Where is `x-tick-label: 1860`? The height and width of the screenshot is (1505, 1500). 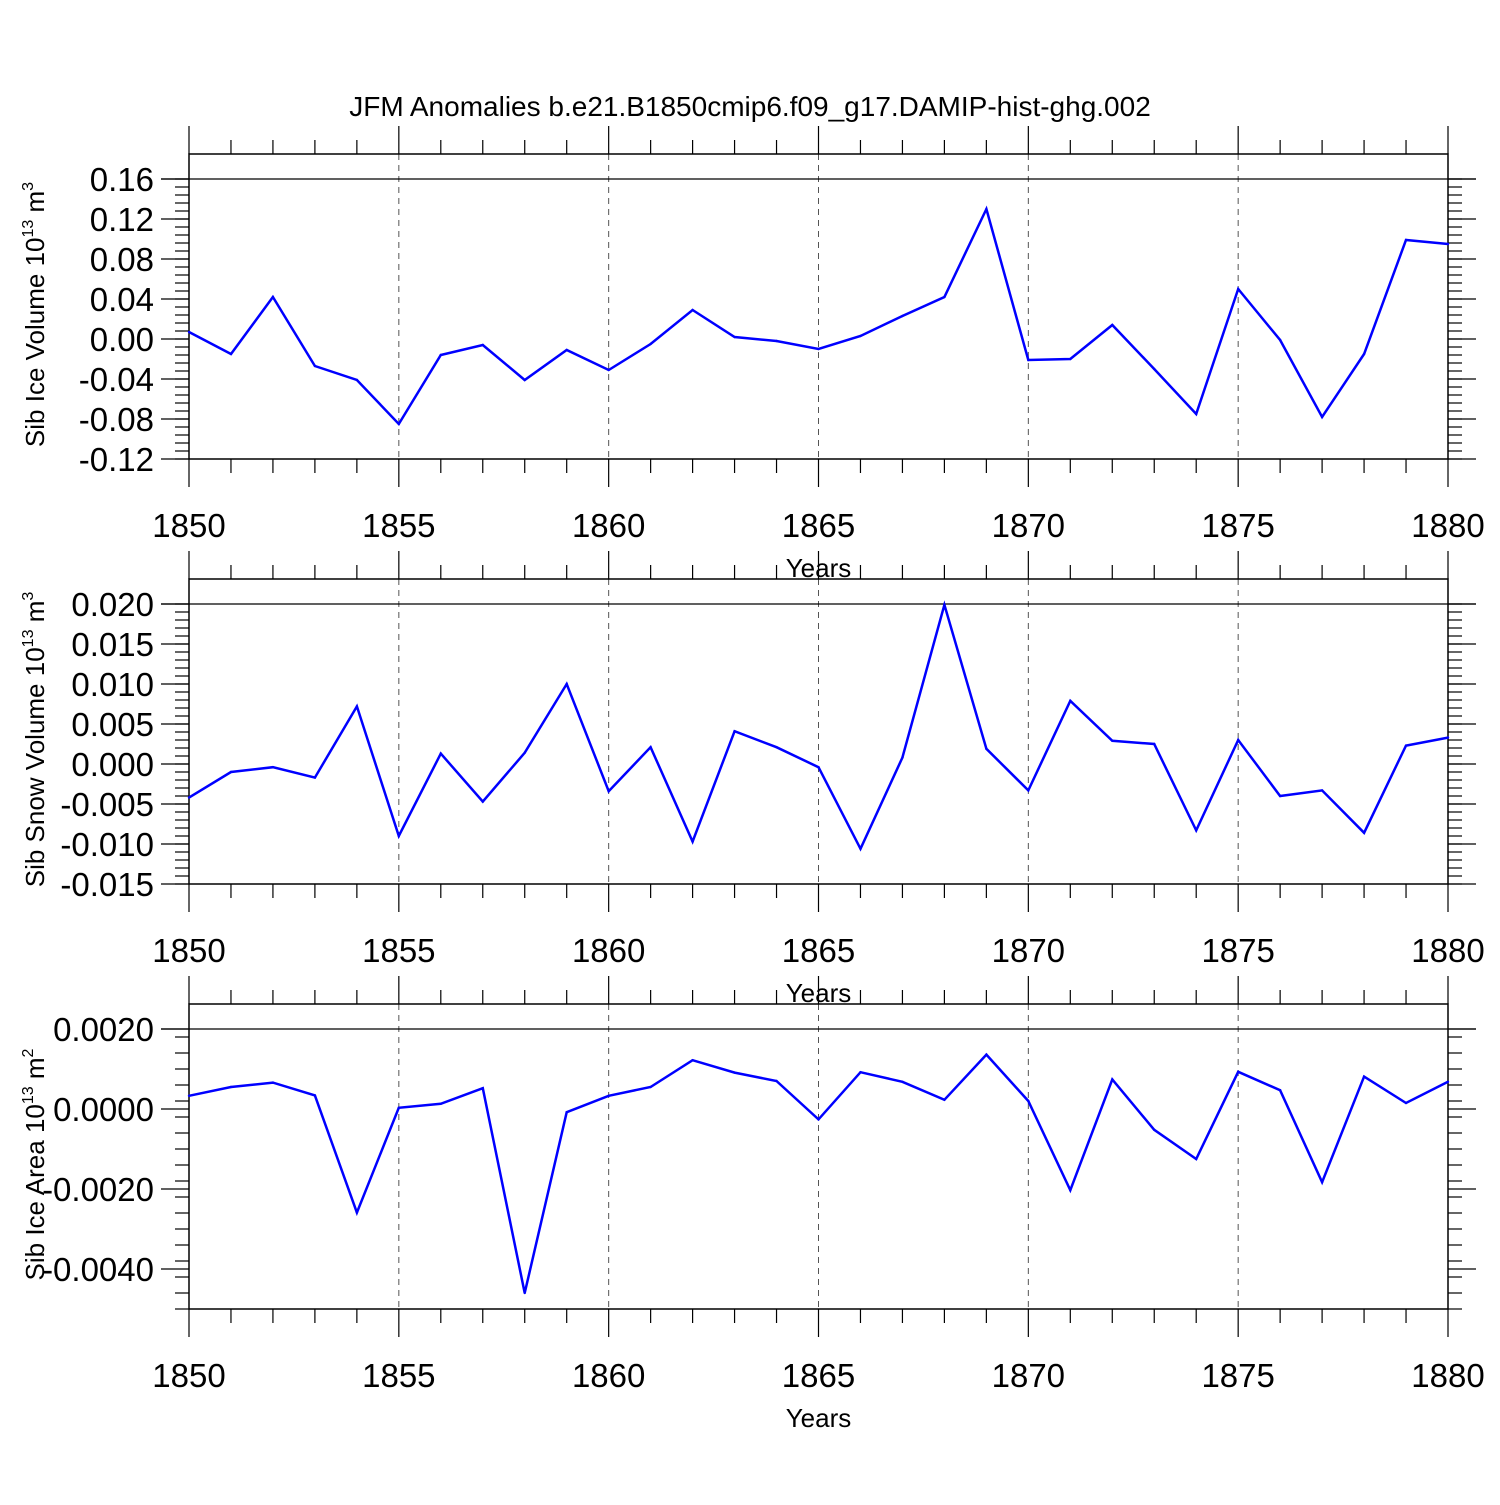
x-tick-label: 1860 is located at coordinates (608, 1375).